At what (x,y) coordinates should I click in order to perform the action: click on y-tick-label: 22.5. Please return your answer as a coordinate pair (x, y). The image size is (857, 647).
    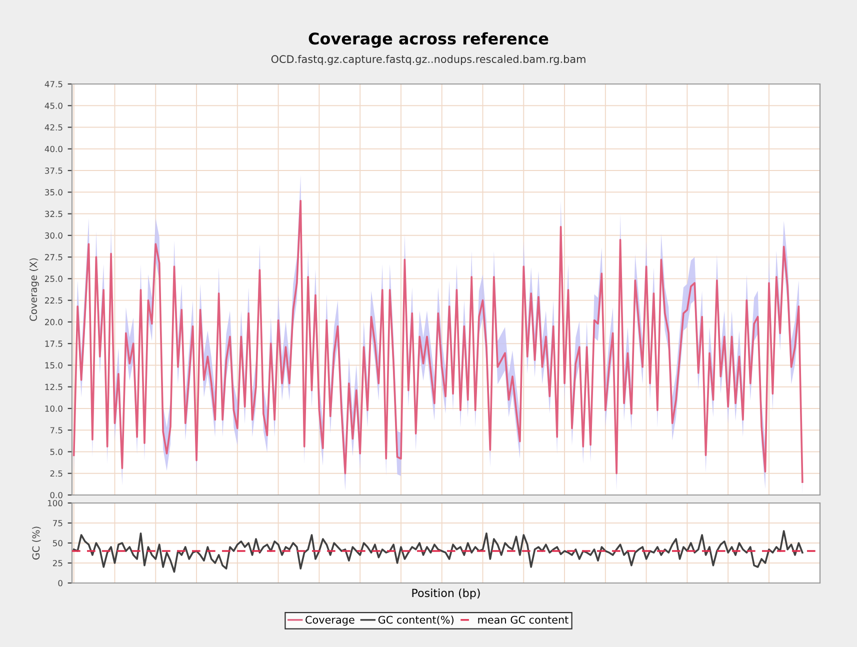
    Looking at the image, I should click on (53, 300).